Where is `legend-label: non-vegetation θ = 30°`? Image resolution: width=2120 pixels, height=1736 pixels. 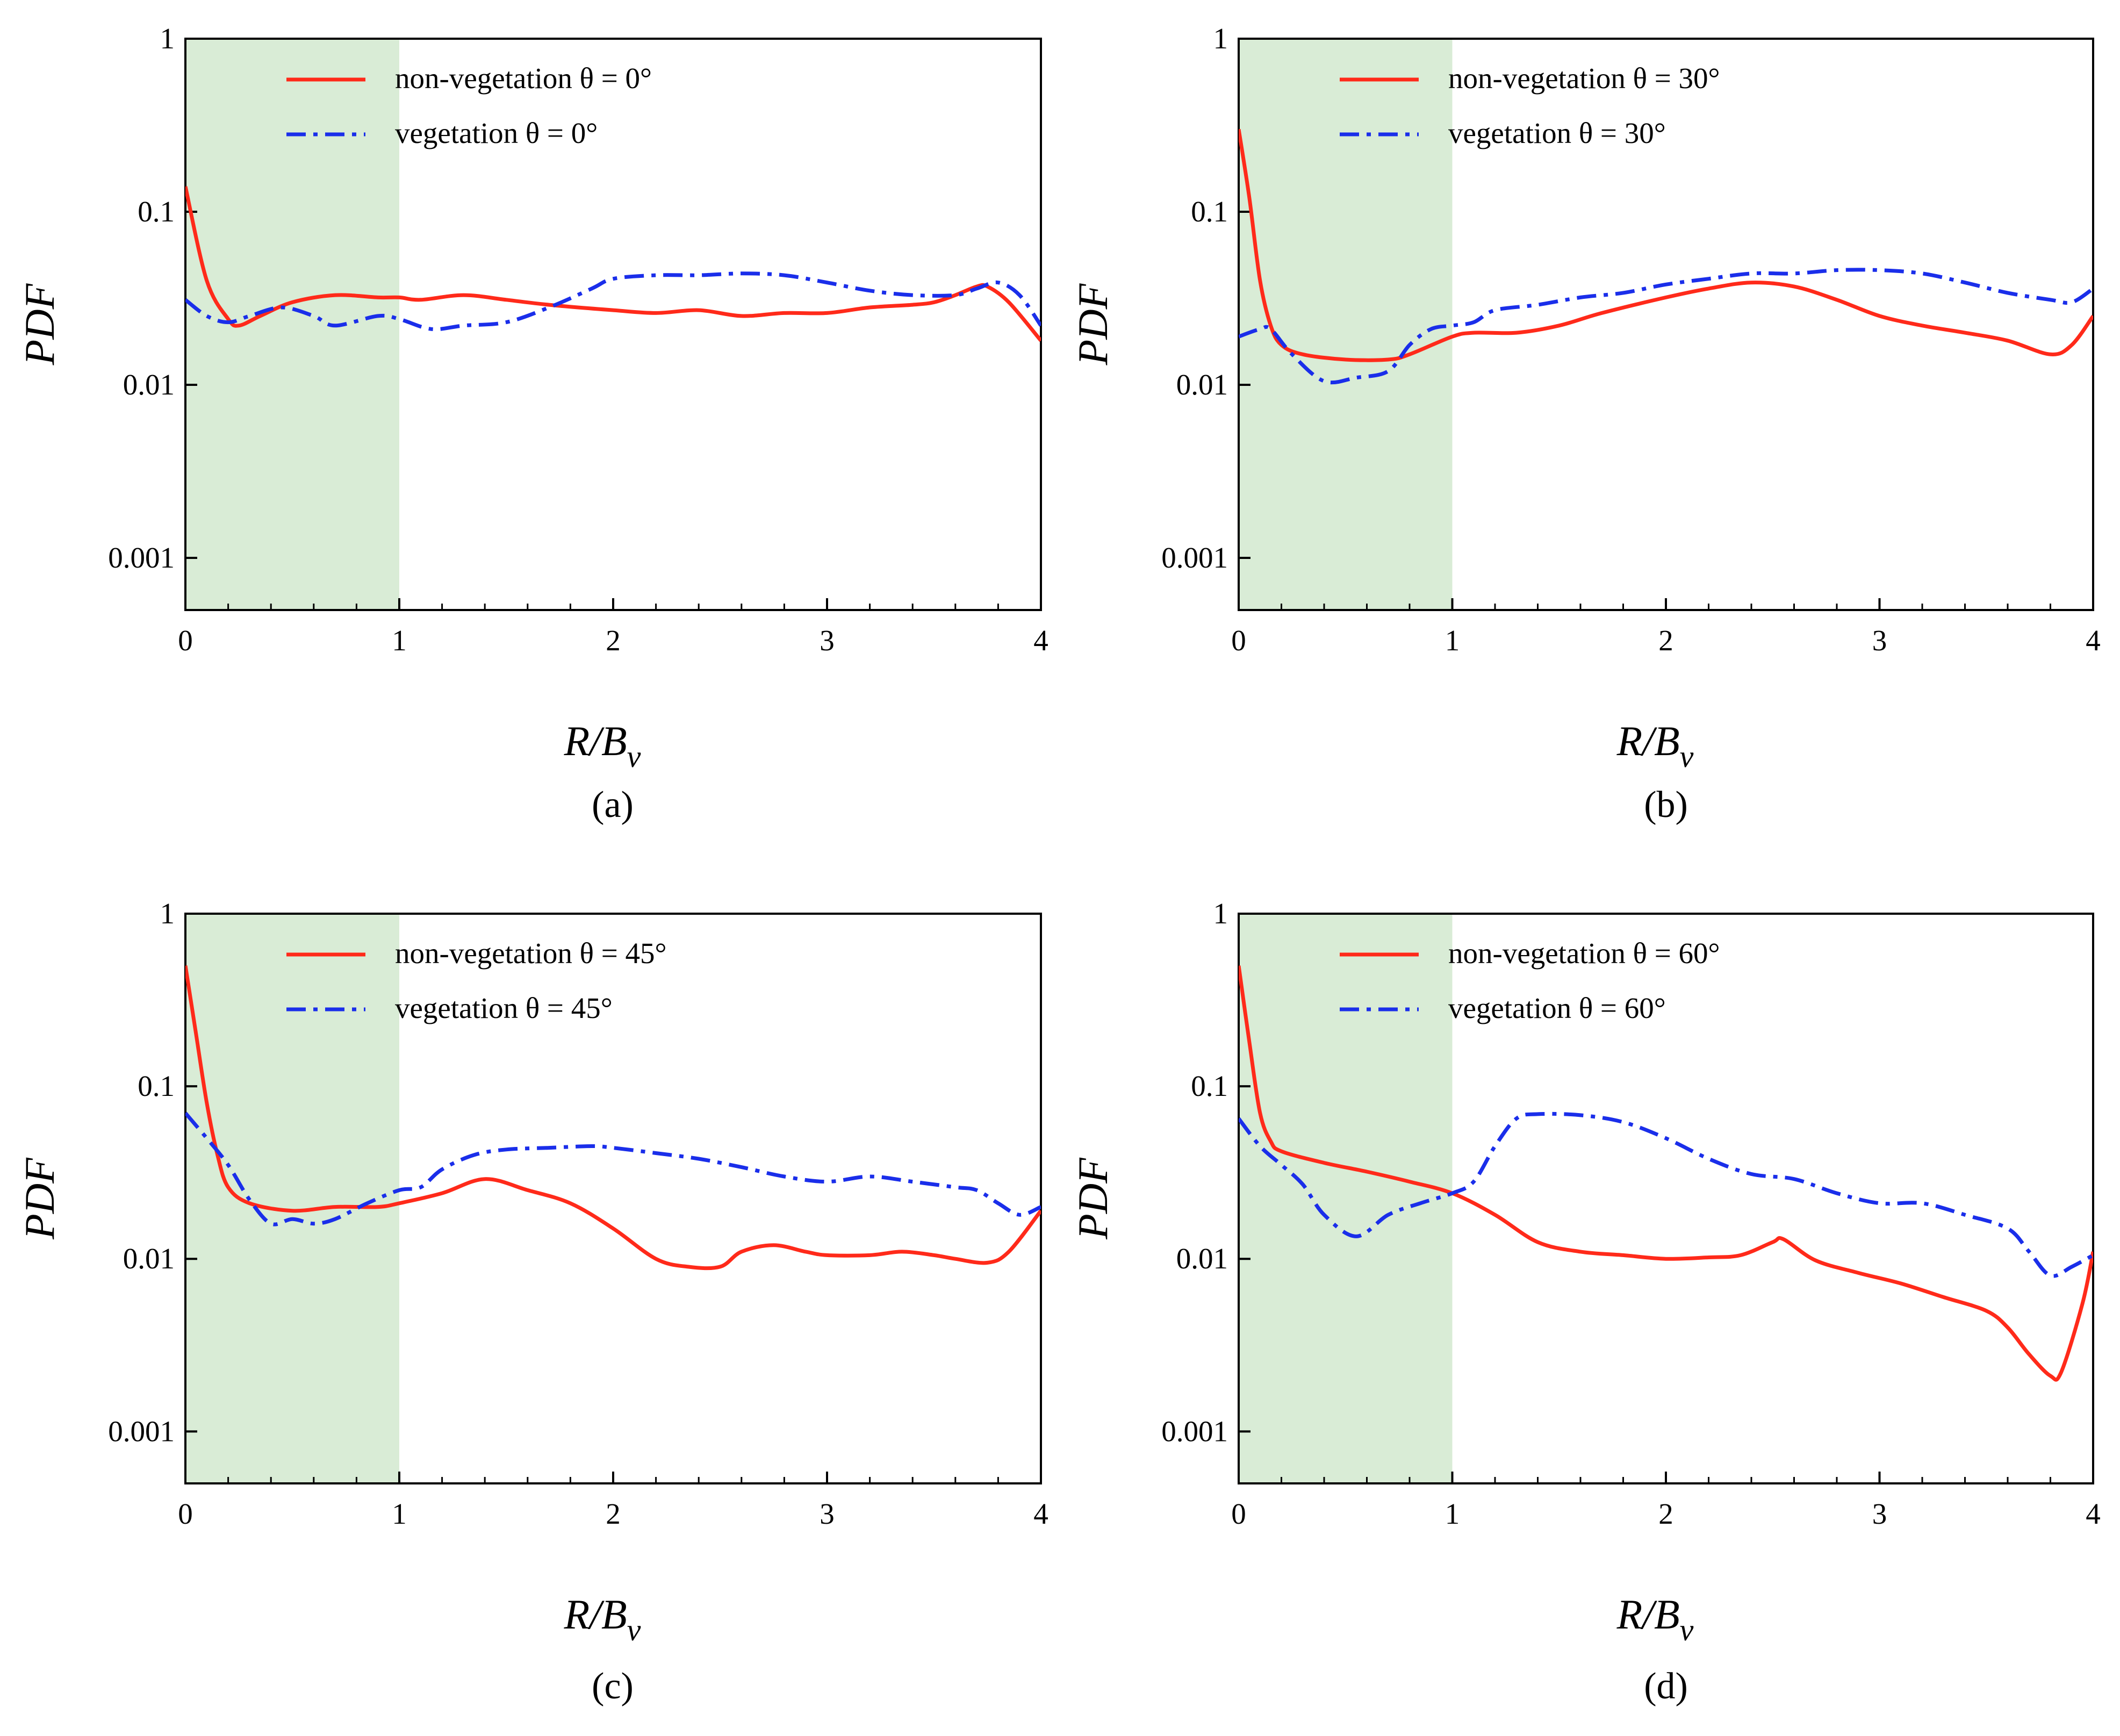
legend-label: non-vegetation θ = 30° is located at coordinates (1584, 78).